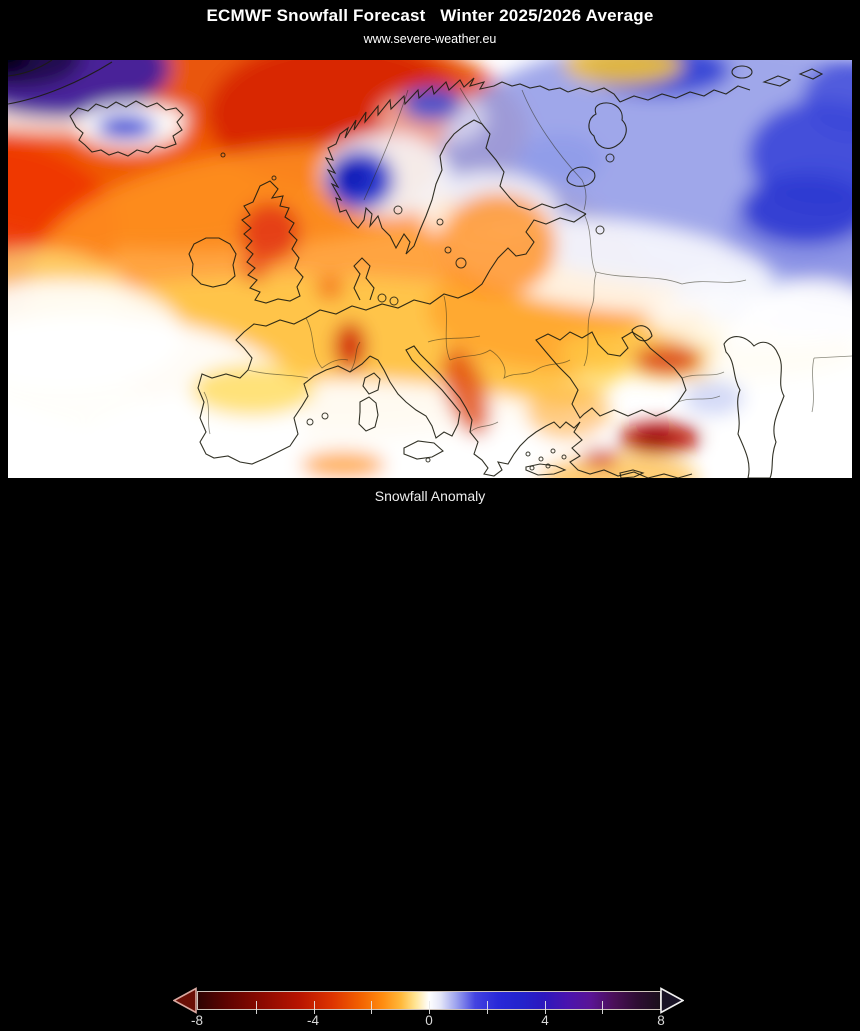 The height and width of the screenshot is (1031, 860). What do you see at coordinates (661, 1020) in the screenshot?
I see `colorbar-tick-label: 8` at bounding box center [661, 1020].